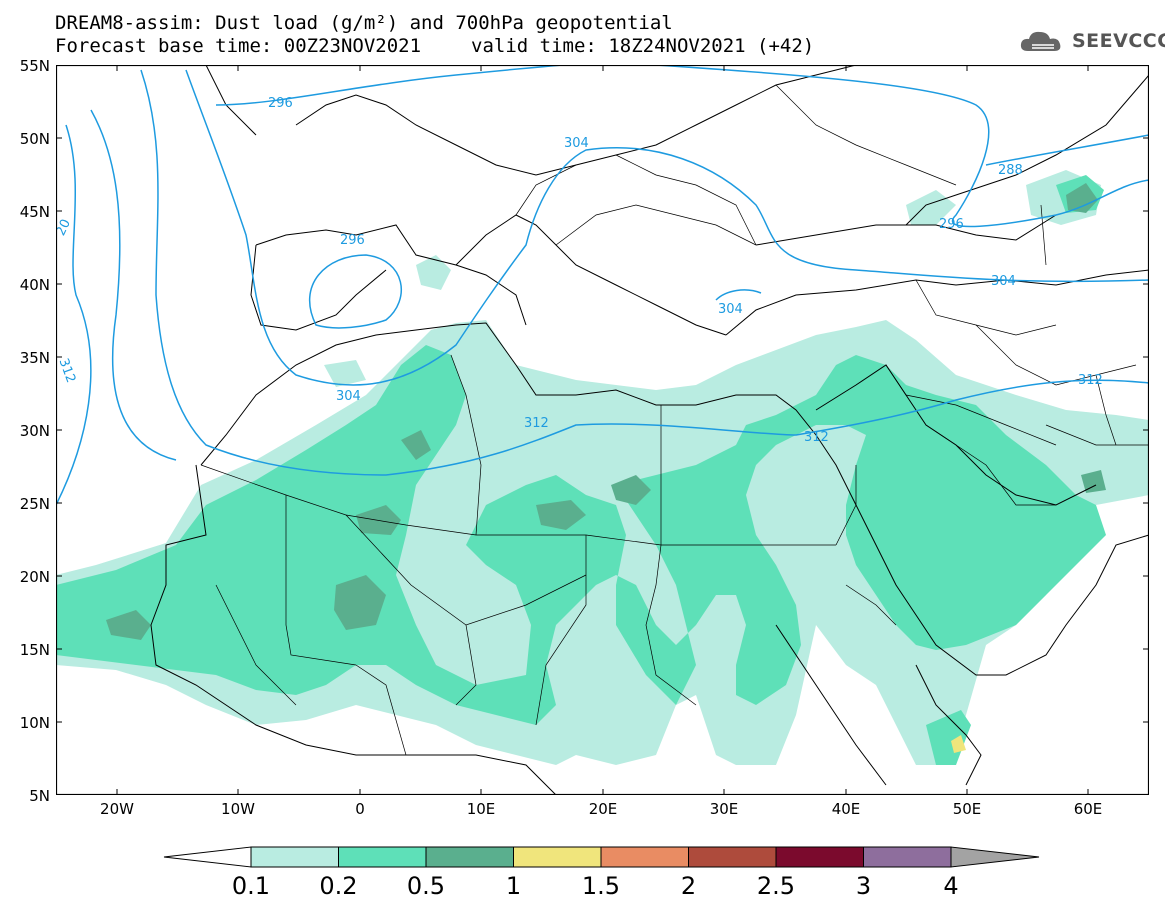 This screenshot has width=1165, height=907. Describe the element at coordinates (360, 809) in the screenshot. I see `lon-label: 0` at that location.